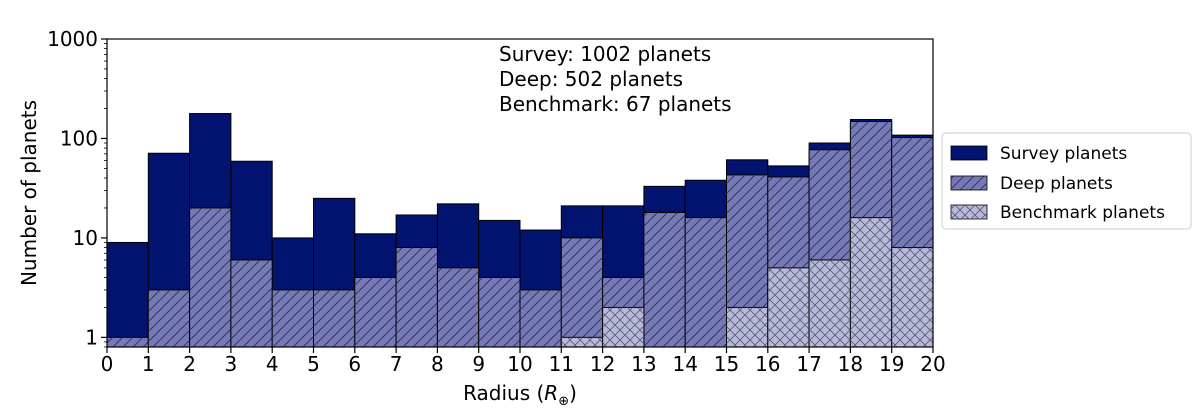  Describe the element at coordinates (850, 364) in the screenshot. I see `x-tick-label: 18` at that location.